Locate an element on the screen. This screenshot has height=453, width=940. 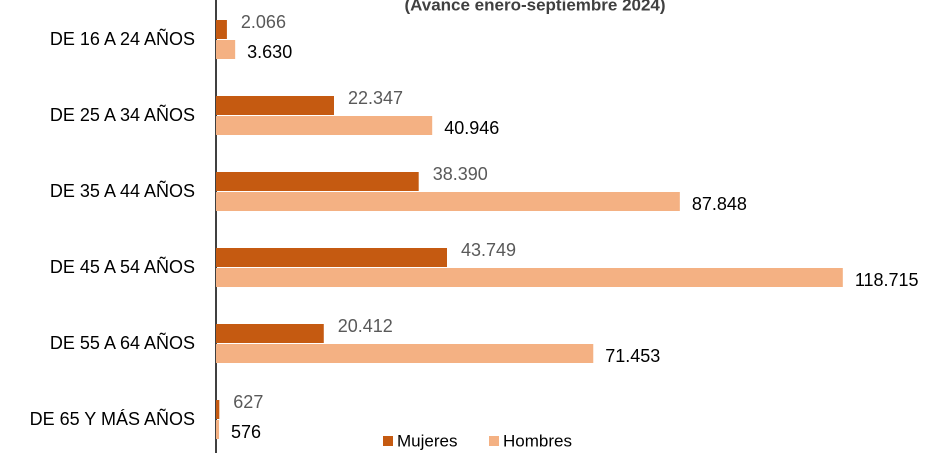
legend-label: Hombres is located at coordinates (537, 440).